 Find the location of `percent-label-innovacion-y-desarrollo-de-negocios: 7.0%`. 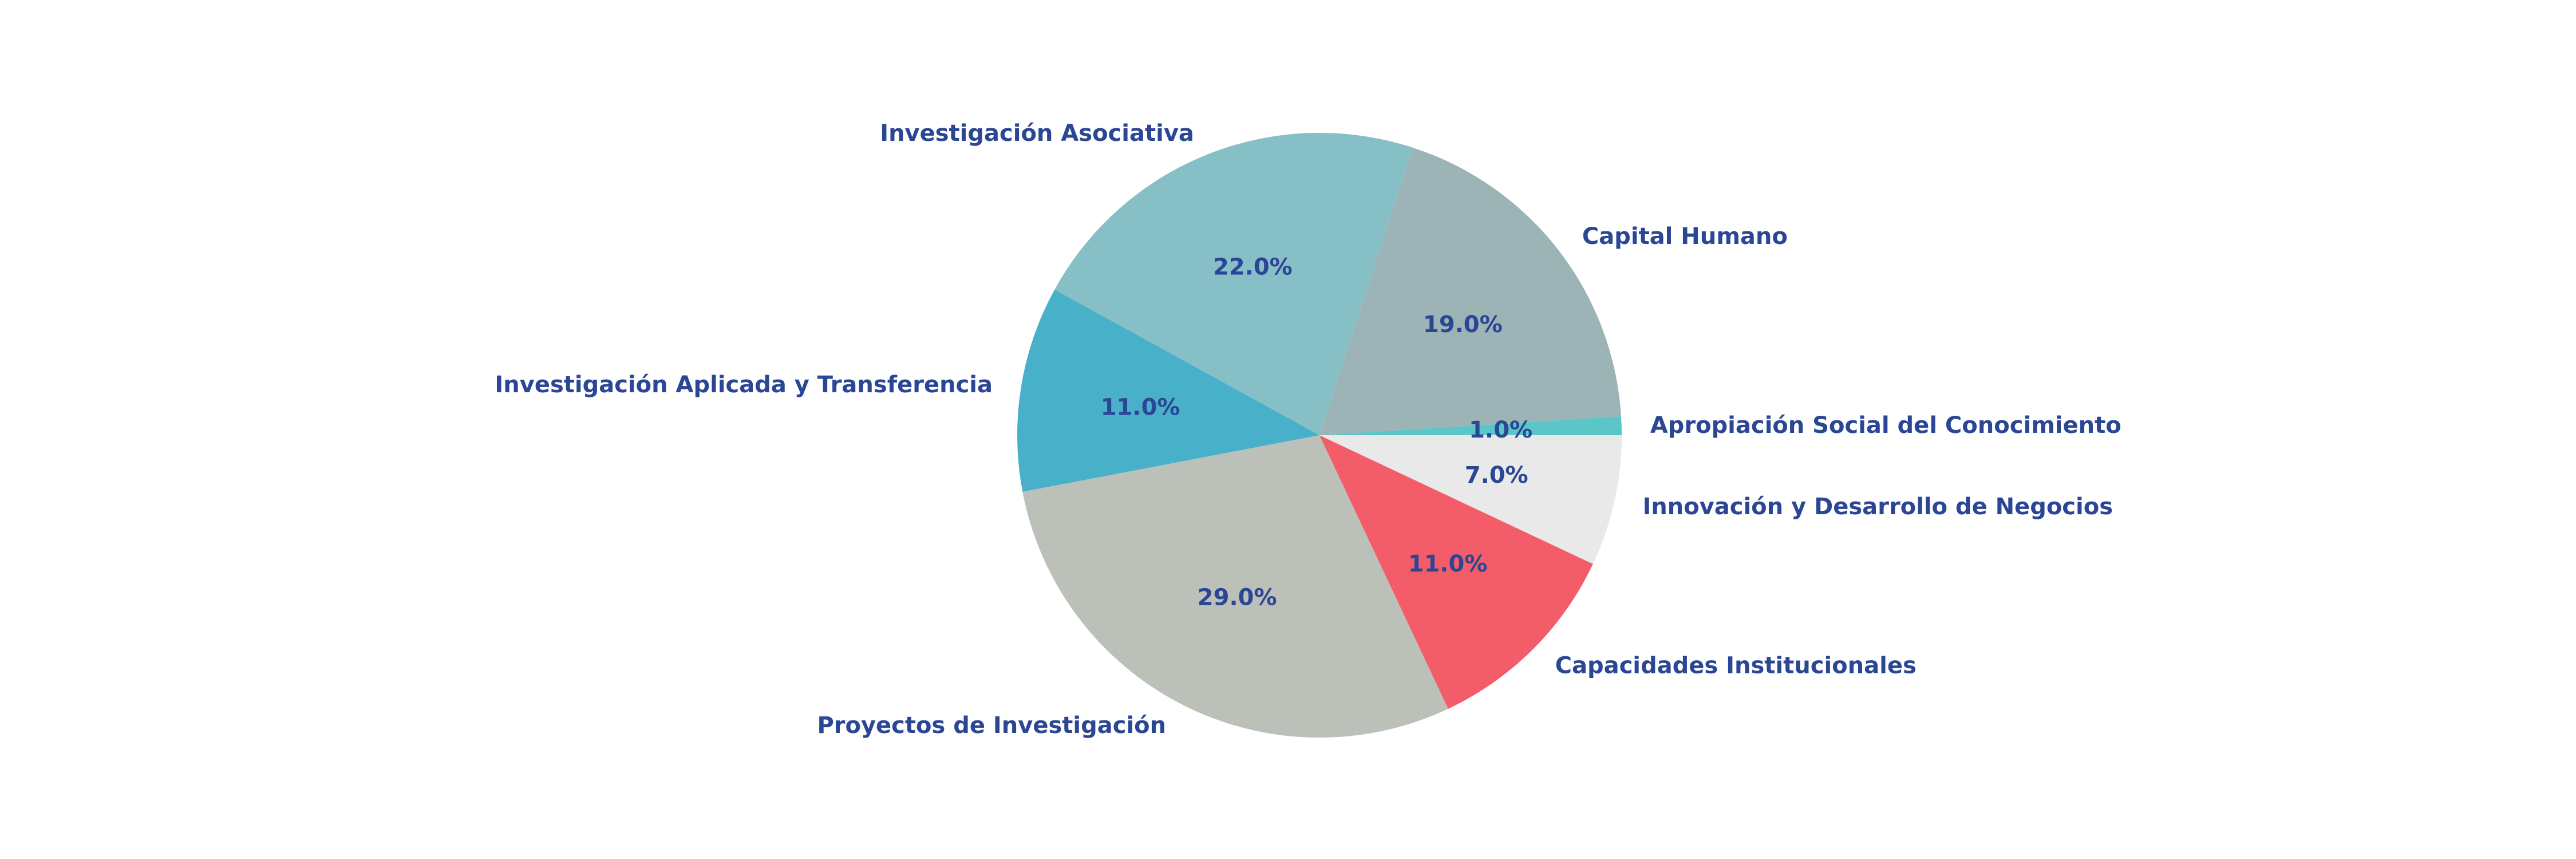

percent-label-innovacion-y-desarrollo-de-negocios: 7.0% is located at coordinates (1496, 475).